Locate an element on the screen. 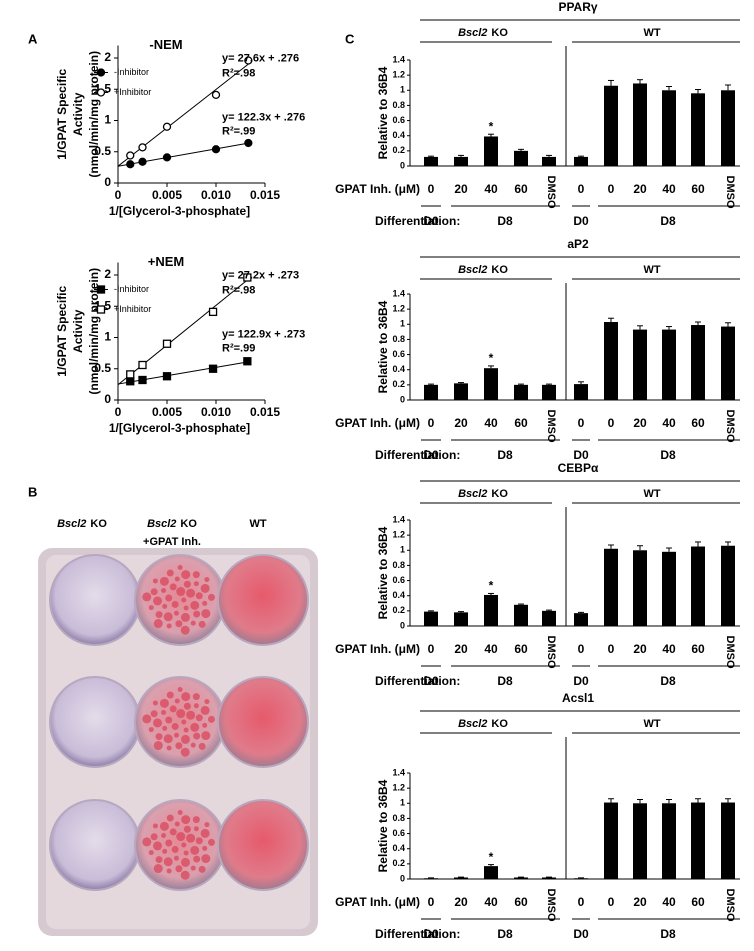  legend-label: +Inhibitor is located at coordinates (132, 92).